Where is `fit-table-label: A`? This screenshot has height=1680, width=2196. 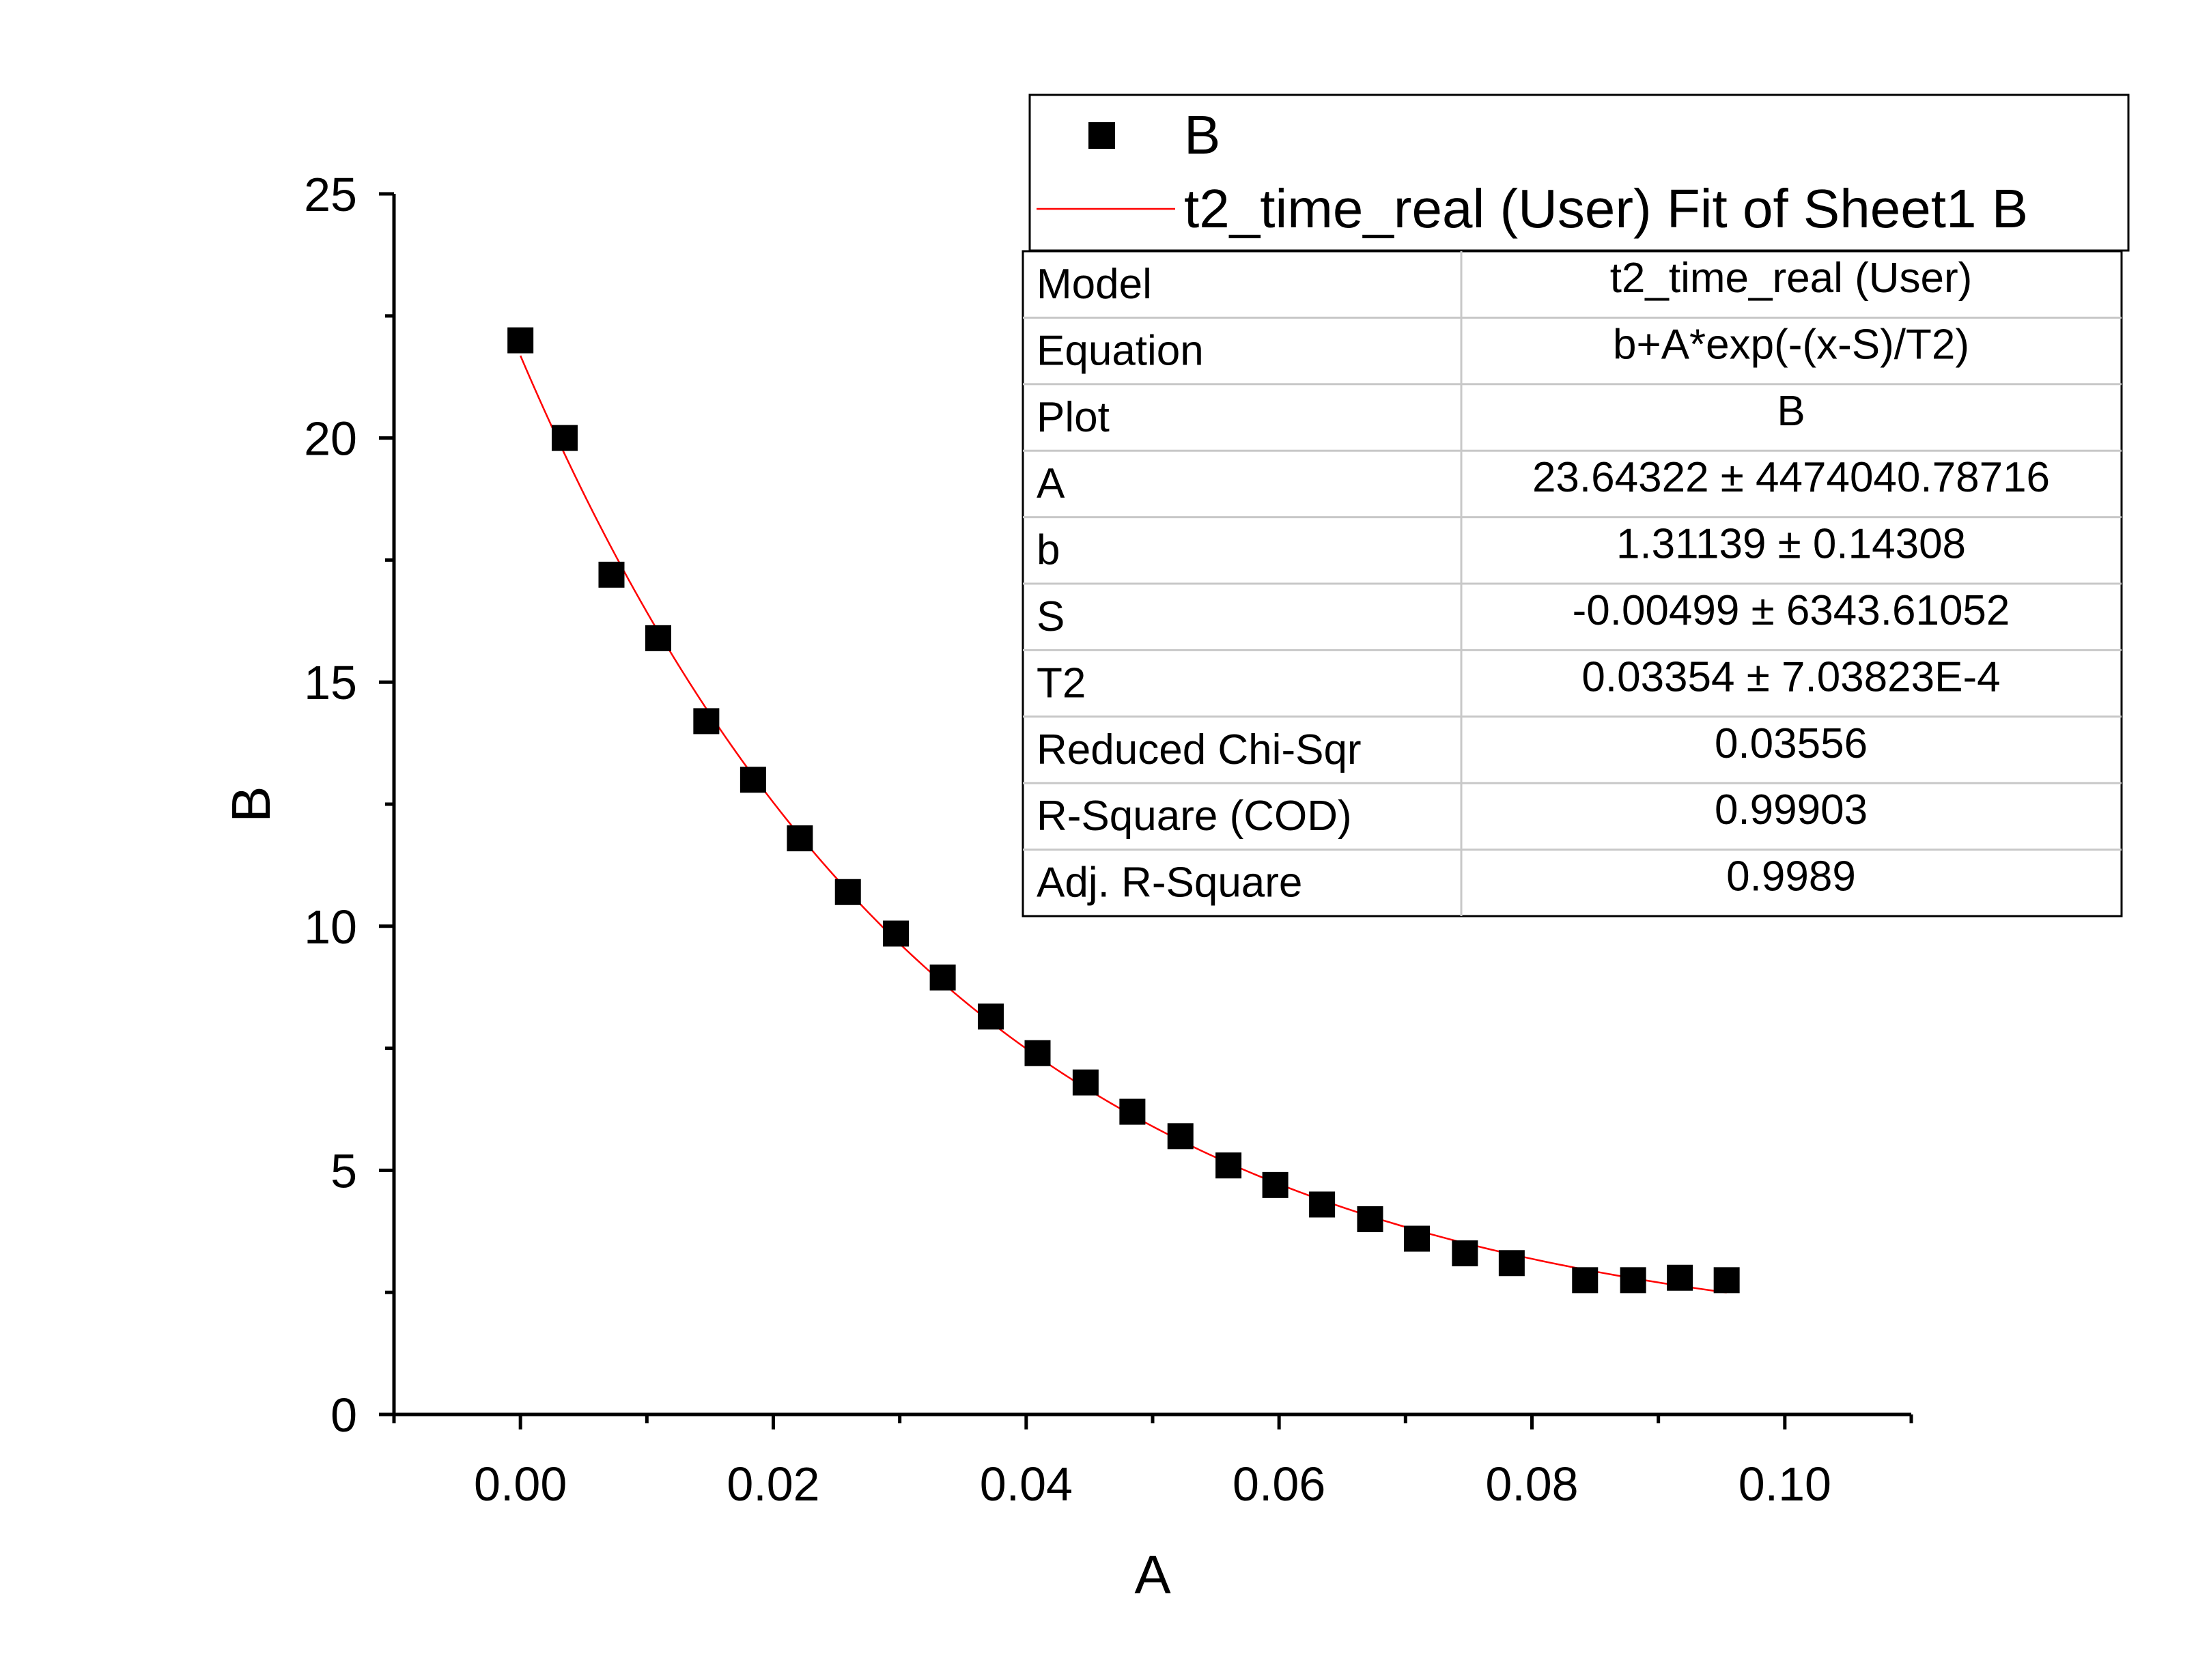
fit-table-label: A is located at coordinates (1051, 483).